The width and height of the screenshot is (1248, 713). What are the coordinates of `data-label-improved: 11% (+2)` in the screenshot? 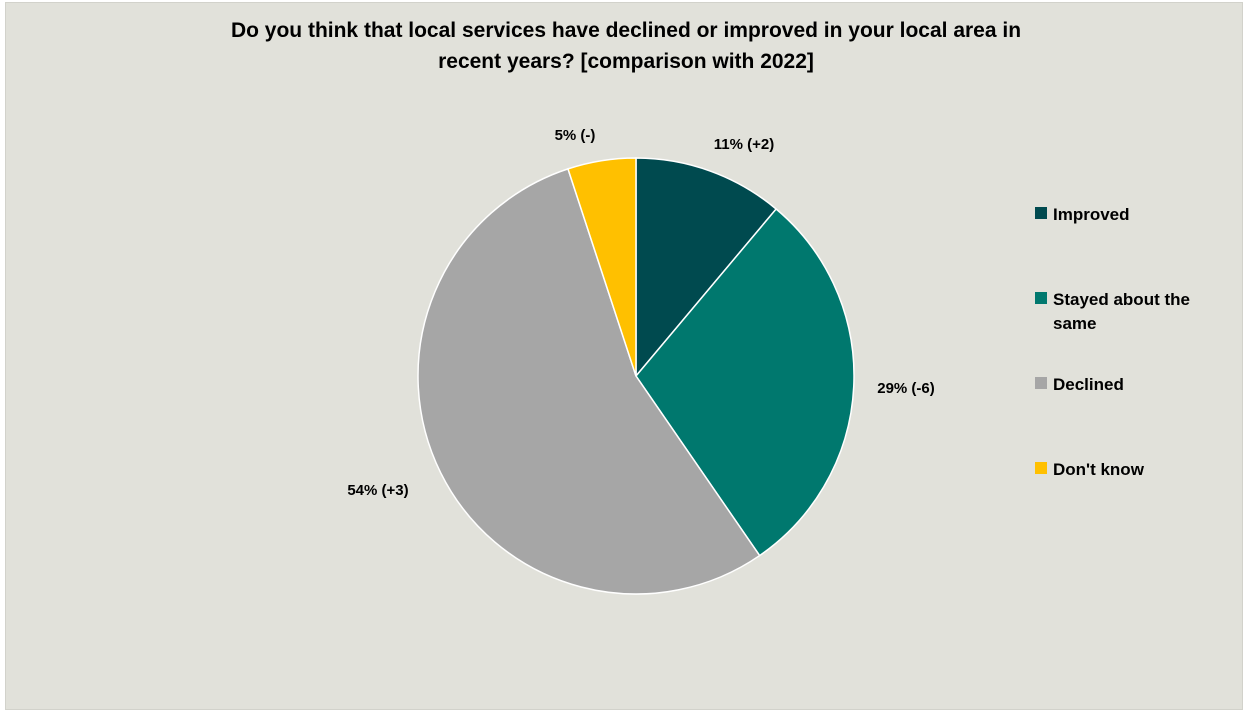 It's located at (744, 144).